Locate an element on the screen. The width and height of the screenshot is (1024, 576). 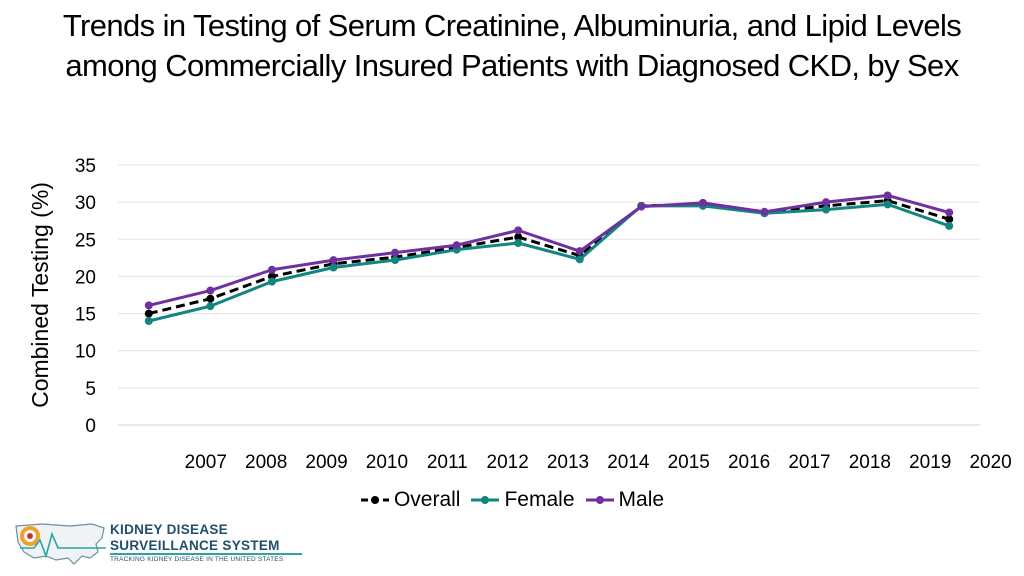
x-tick-label: 2007 is located at coordinates (206, 462).